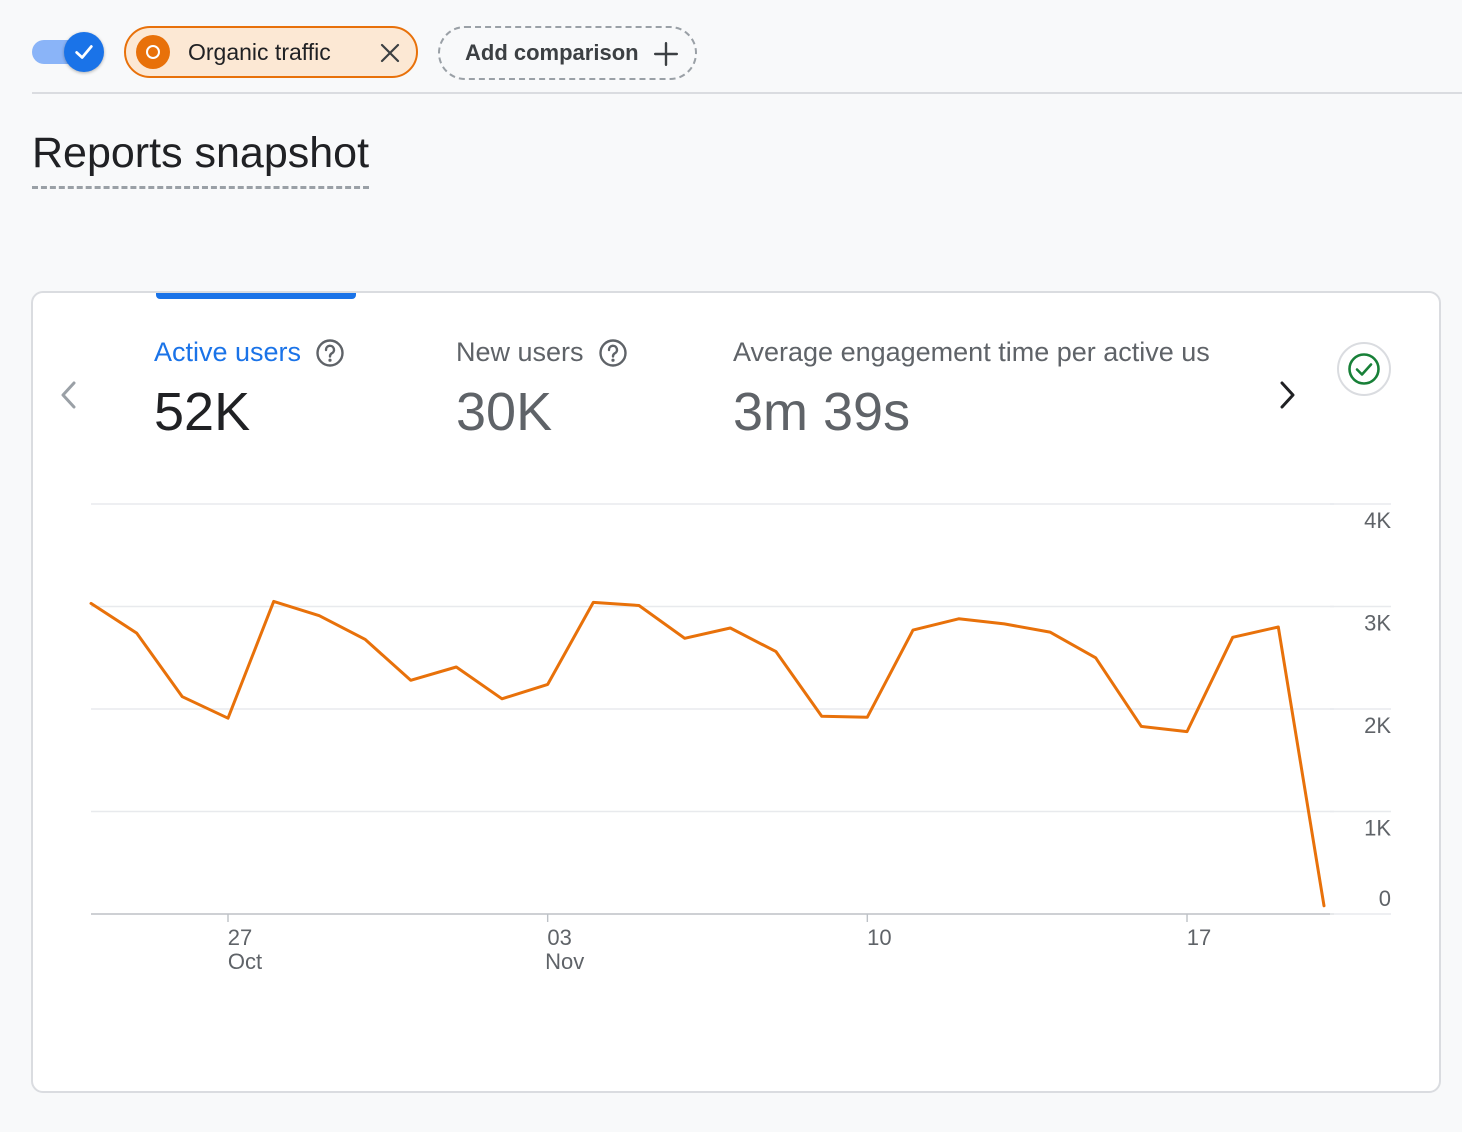 The image size is (1462, 1132). Describe the element at coordinates (390, 53) in the screenshot. I see `close-icon` at that location.